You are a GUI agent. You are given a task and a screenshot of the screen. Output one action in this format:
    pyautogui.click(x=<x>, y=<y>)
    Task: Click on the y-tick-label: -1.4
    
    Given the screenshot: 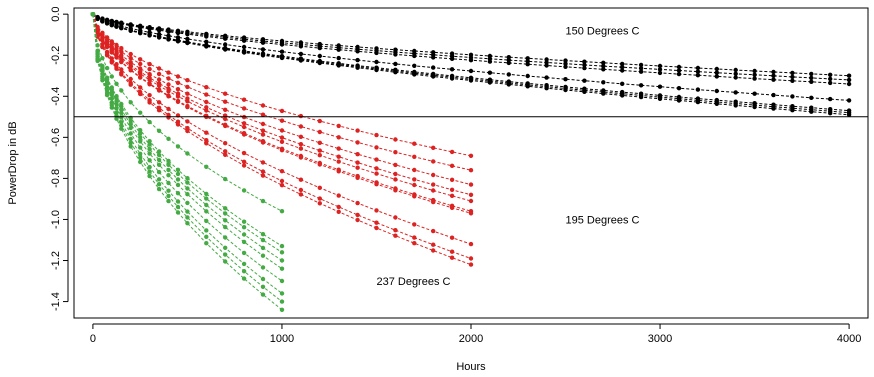 What is the action you would take?
    pyautogui.click(x=56, y=301)
    